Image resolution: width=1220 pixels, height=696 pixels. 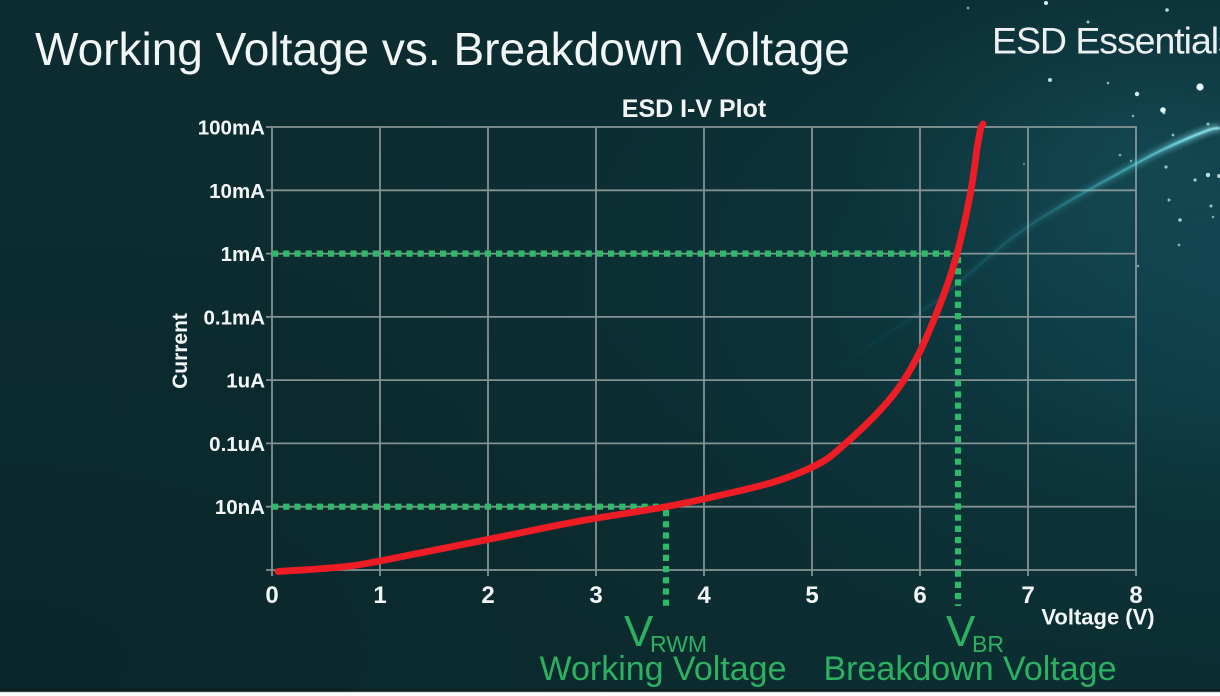 I want to click on svg-text: 0, so click(x=271, y=595).